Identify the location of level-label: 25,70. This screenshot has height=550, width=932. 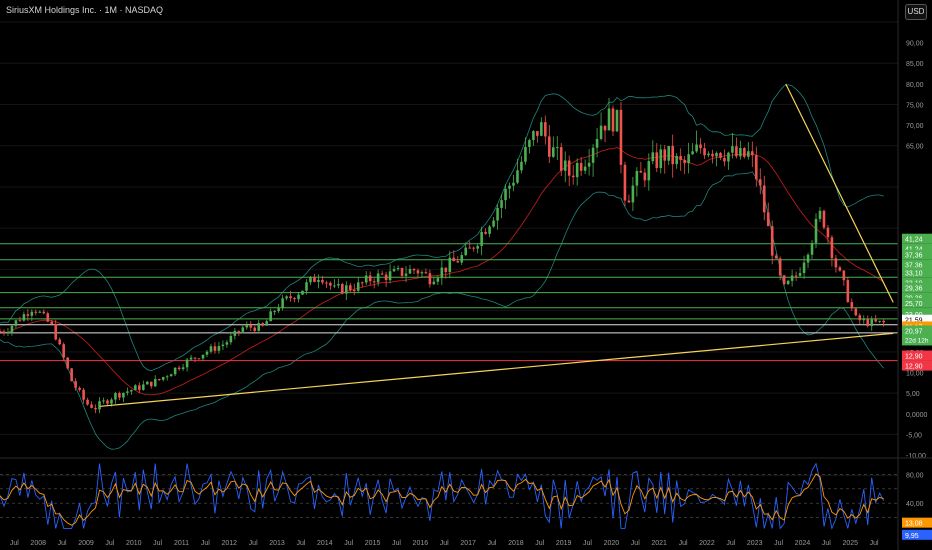
(914, 304).